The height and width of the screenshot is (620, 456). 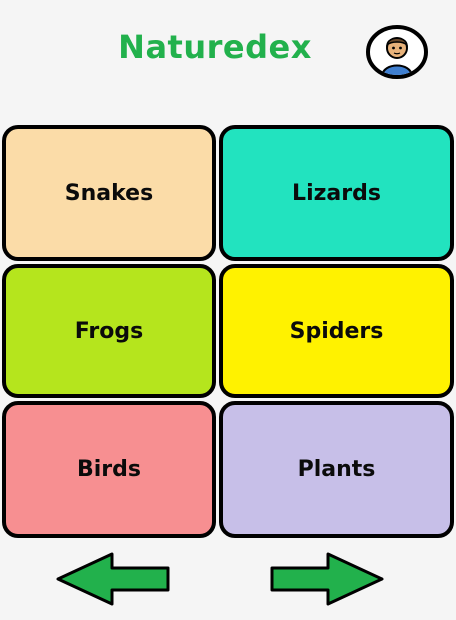 I want to click on tile-label: Birds, so click(x=108, y=469).